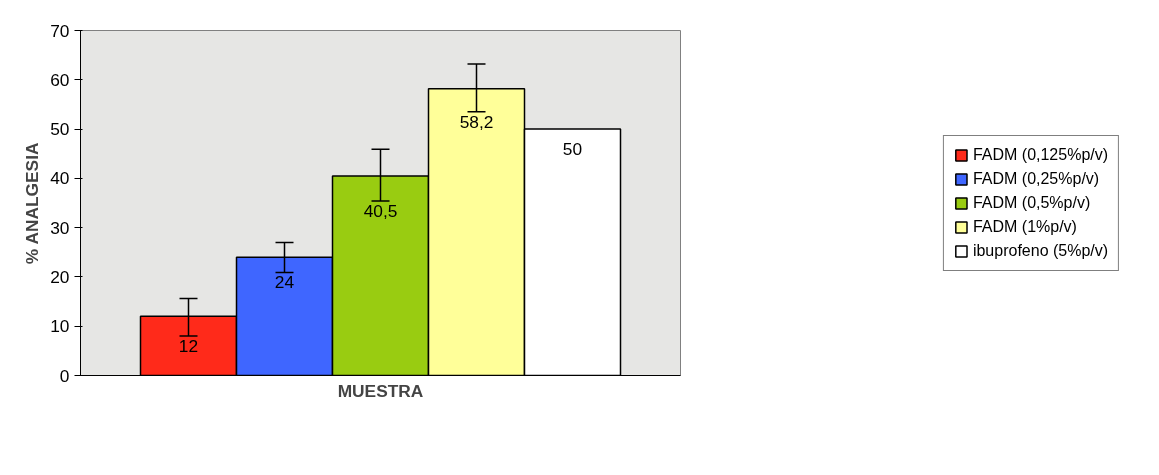 This screenshot has height=475, width=1159. Describe the element at coordinates (60, 129) in the screenshot. I see `y-tick-label: 50` at that location.